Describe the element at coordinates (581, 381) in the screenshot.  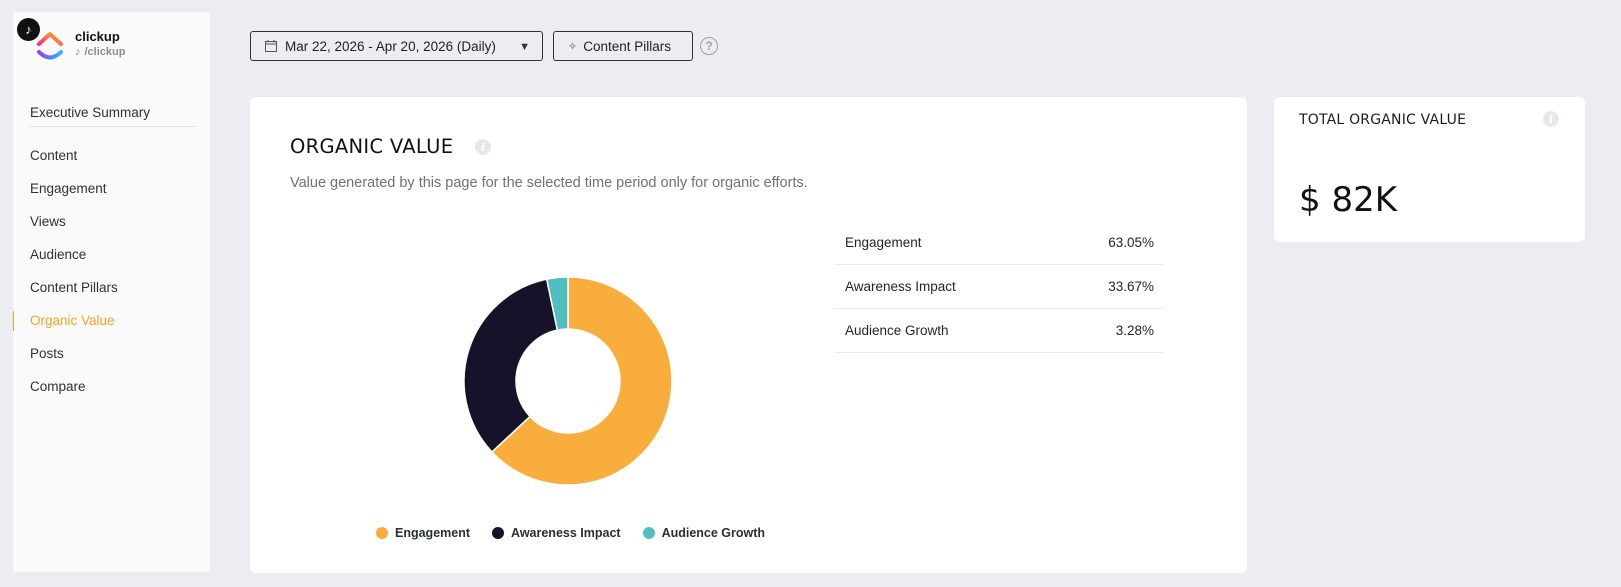
I see `donut-slice-engagement` at that location.